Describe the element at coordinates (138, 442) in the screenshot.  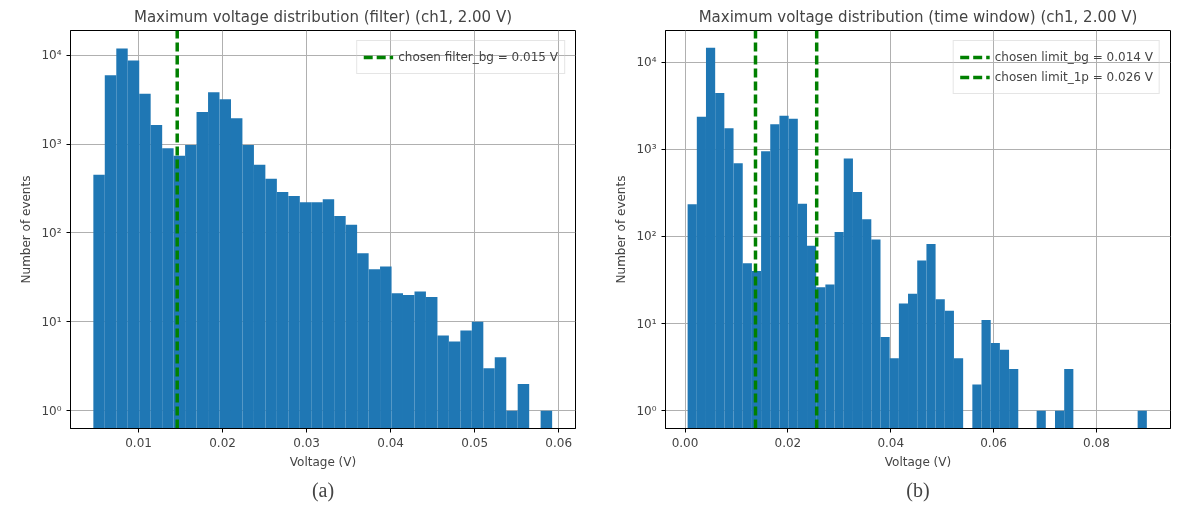
I see `x-tick-label: 0.01` at that location.